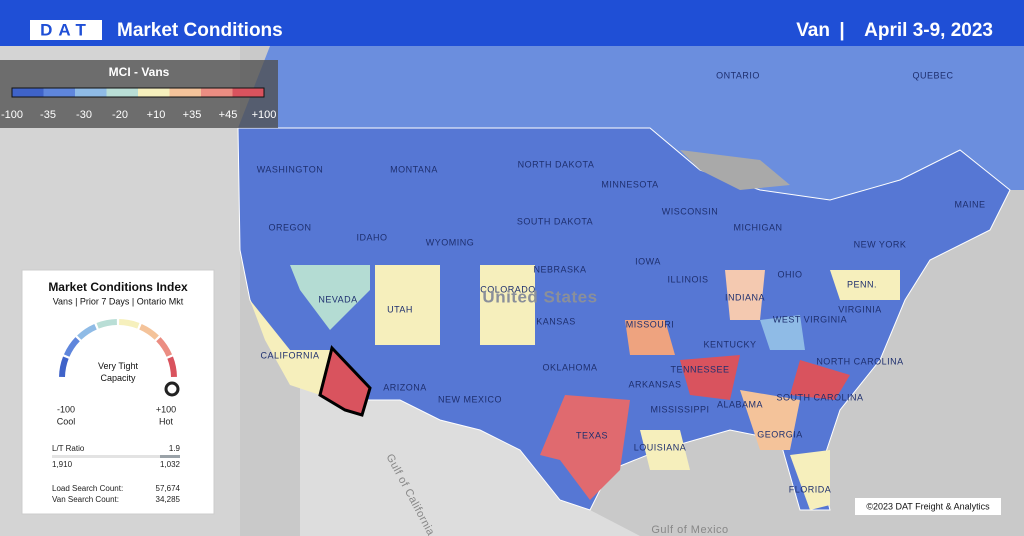 This screenshot has width=1024, height=536. Describe the element at coordinates (405, 387) in the screenshot. I see `region-label: ARIZONA` at that location.